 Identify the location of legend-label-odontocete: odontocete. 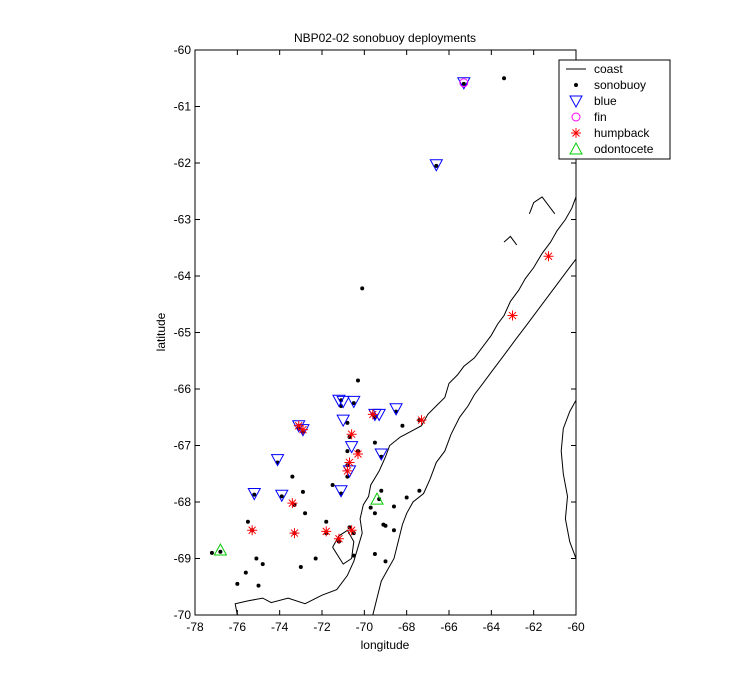
(624, 149).